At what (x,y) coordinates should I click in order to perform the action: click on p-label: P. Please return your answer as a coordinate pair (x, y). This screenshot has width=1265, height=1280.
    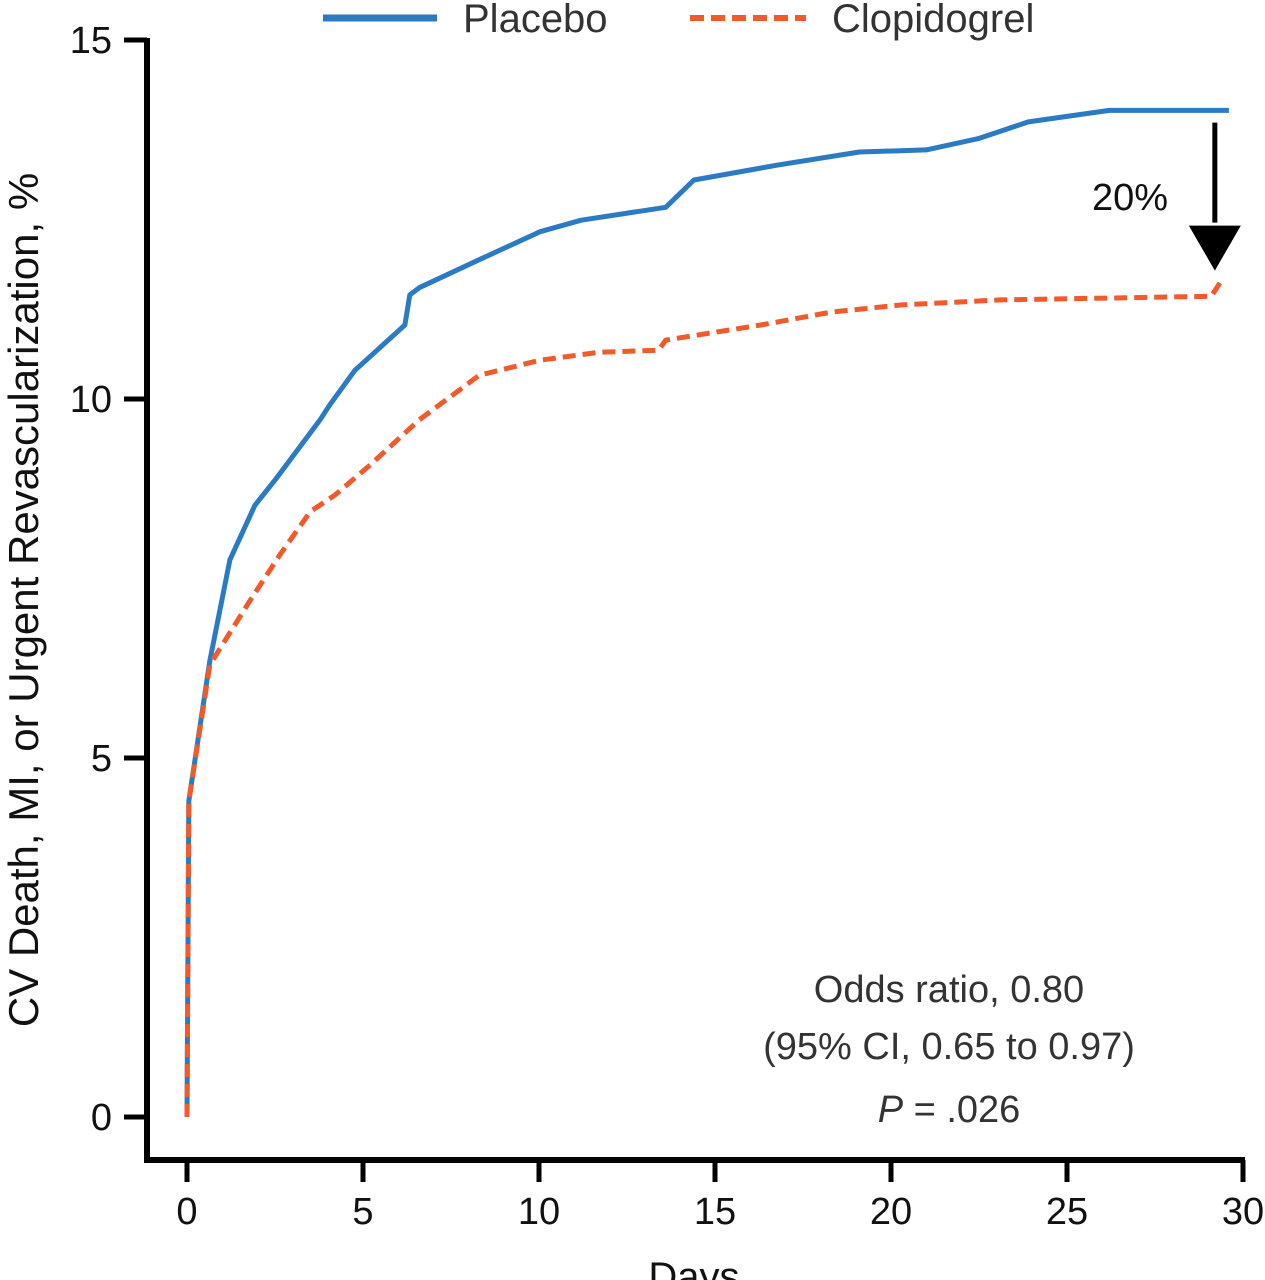
    Looking at the image, I should click on (891, 1110).